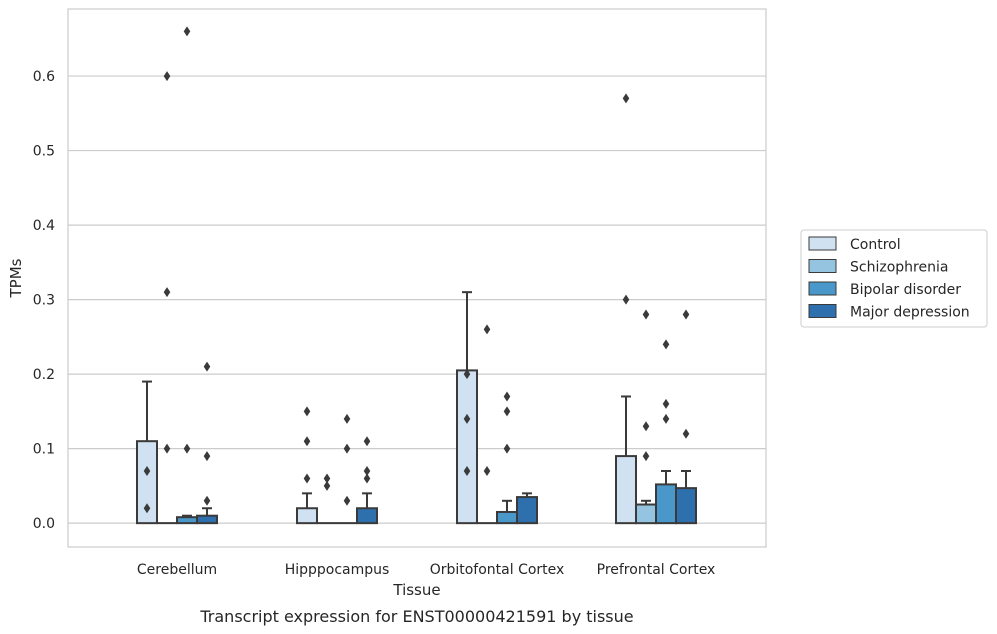 Image resolution: width=997 pixels, height=634 pixels. I want to click on y-axis-ticks: 0.0 0.1 0.2 0.3 0.4 0.5 0.6, so click(44, 300).